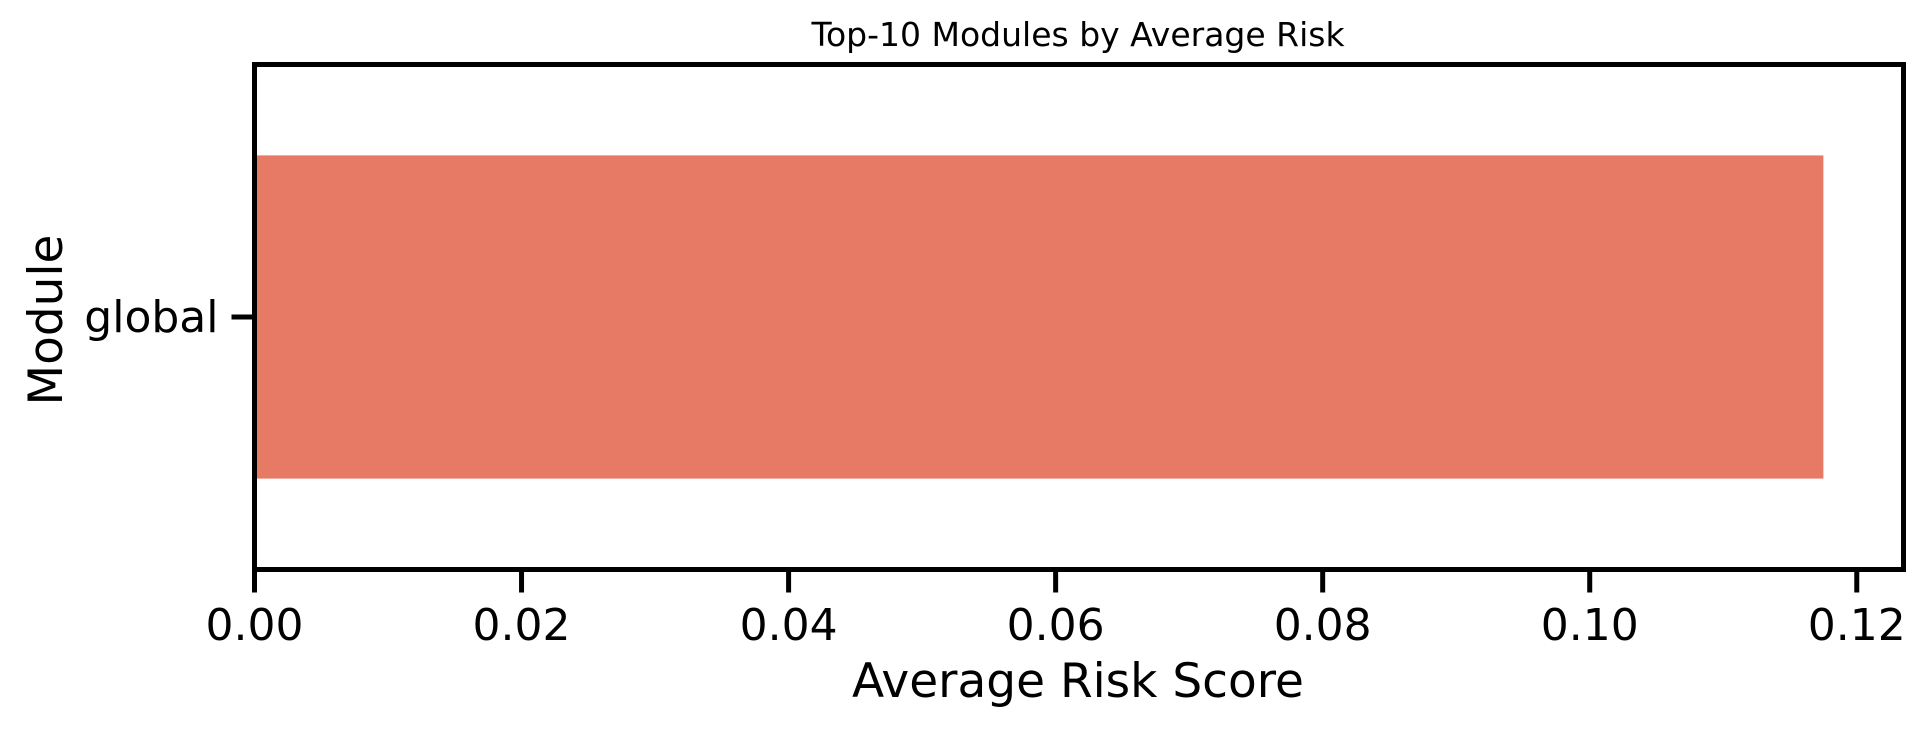 The width and height of the screenshot is (1929, 730). Describe the element at coordinates (151, 317) in the screenshot. I see `y-tick-label: global` at that location.